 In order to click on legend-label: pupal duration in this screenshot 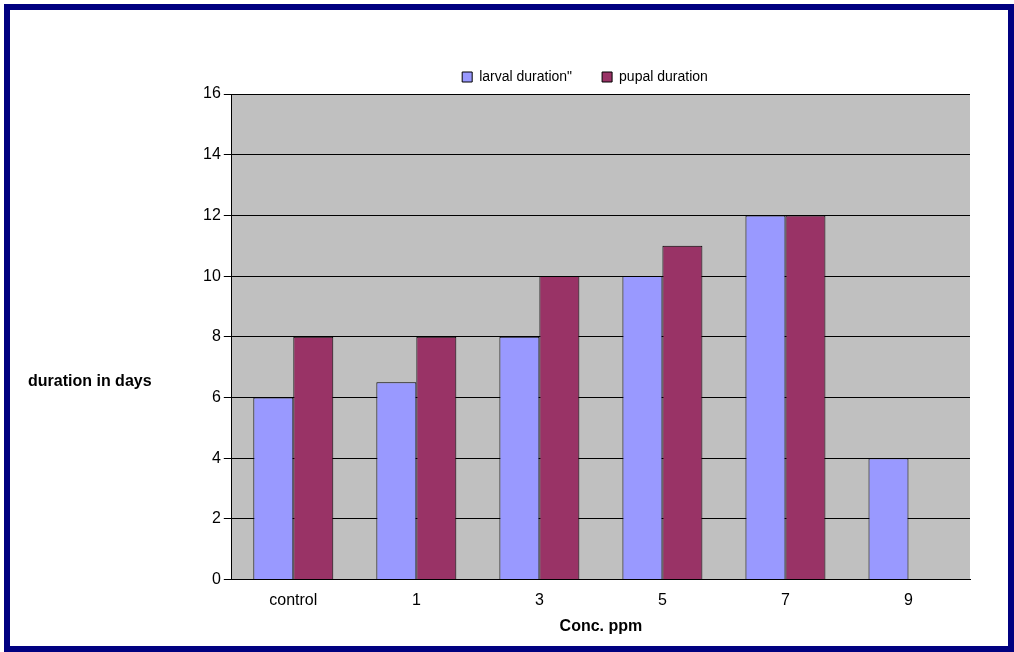, I will do `click(663, 75)`.